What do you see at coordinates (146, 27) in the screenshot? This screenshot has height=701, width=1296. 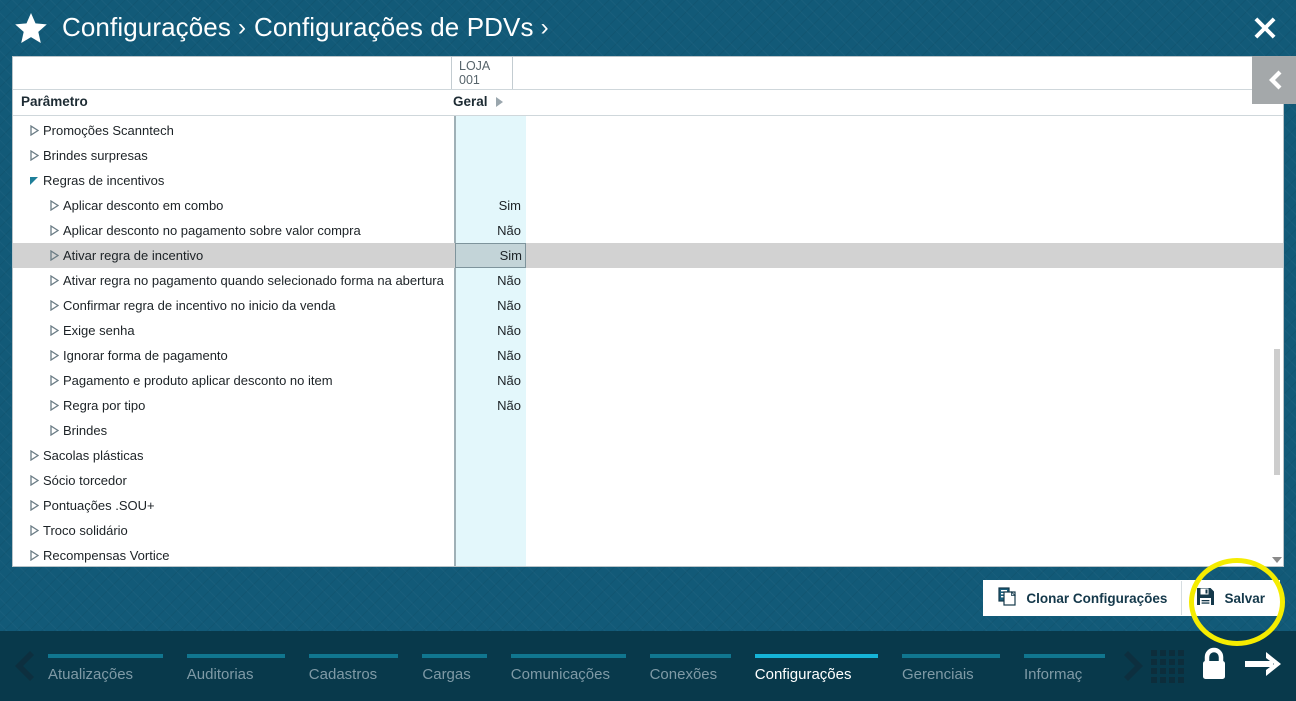 I see `breadcrumb-item-configuracoes: Configurações` at bounding box center [146, 27].